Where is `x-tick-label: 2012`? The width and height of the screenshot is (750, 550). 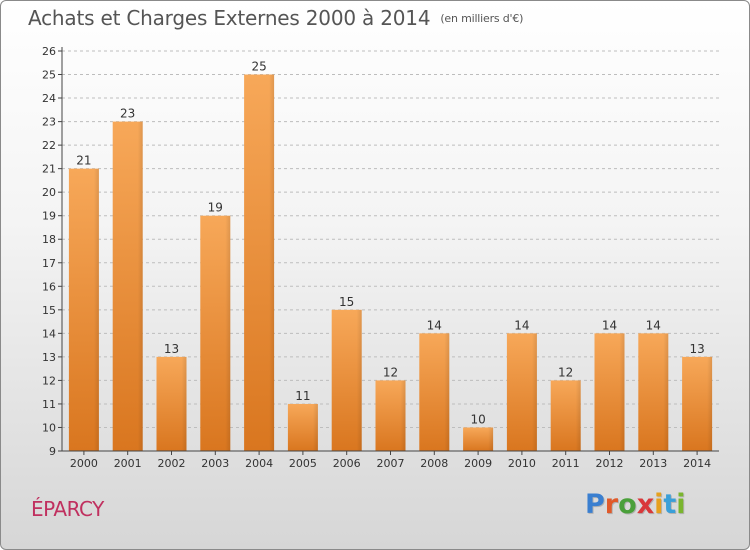 x-tick-label: 2012 is located at coordinates (610, 463).